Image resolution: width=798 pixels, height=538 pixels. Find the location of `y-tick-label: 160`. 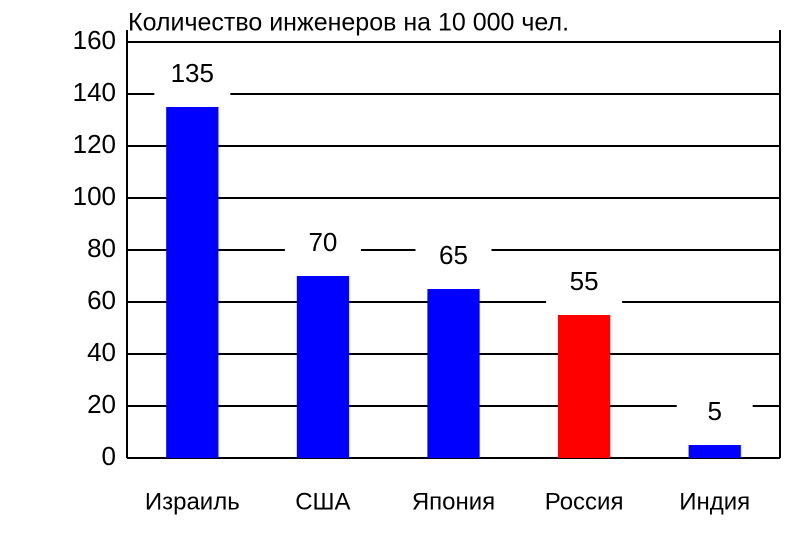

y-tick-label: 160 is located at coordinates (94, 40).